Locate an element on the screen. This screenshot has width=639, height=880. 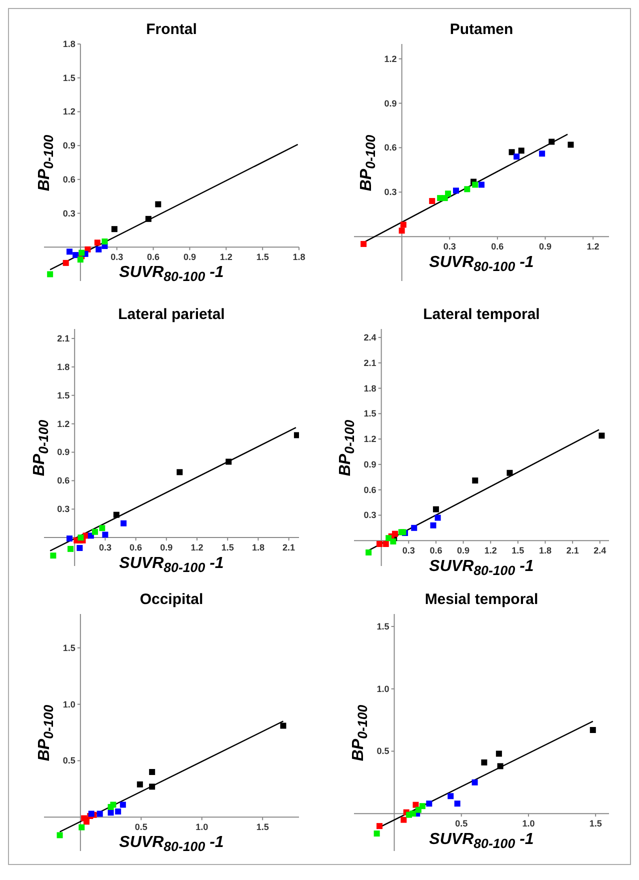
chart-title: Lateral temporal is located at coordinates (481, 314).